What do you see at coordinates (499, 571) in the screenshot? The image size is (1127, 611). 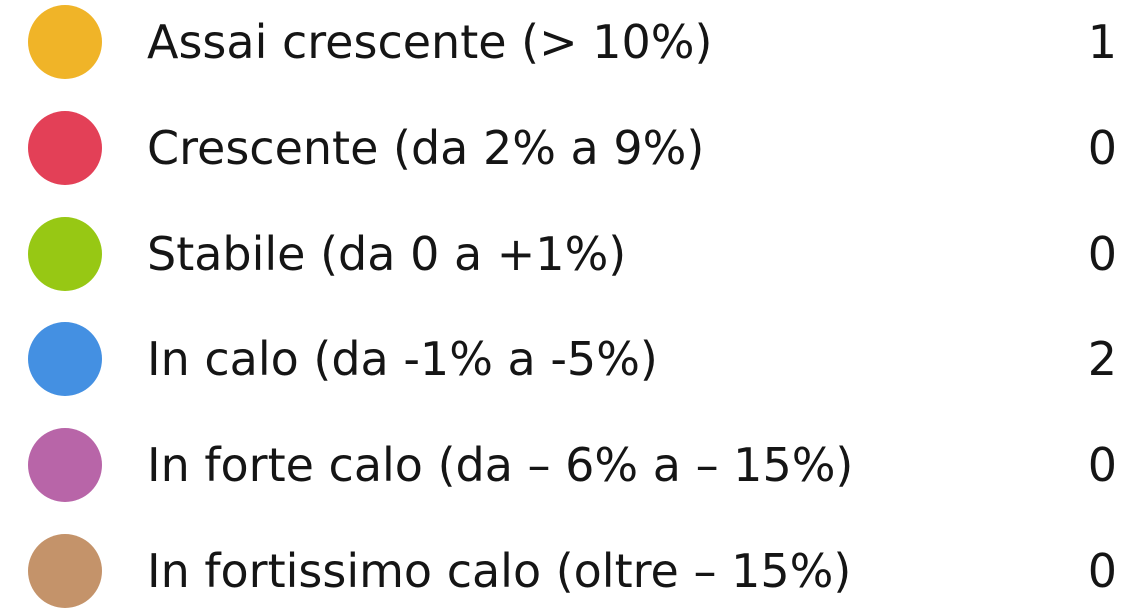 I see `item-label: In fortissimo calo (oltre – 15%)` at bounding box center [499, 571].